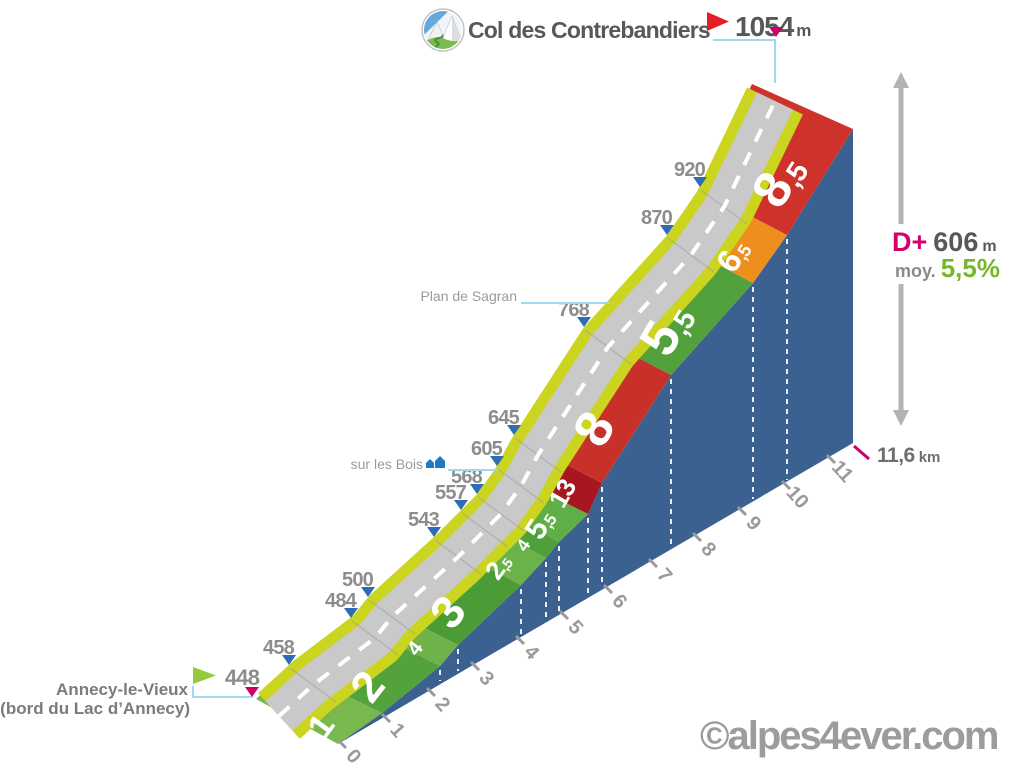 The height and width of the screenshot is (768, 1024). I want to click on climb-title: Col des Contrebandiers, so click(589, 30).